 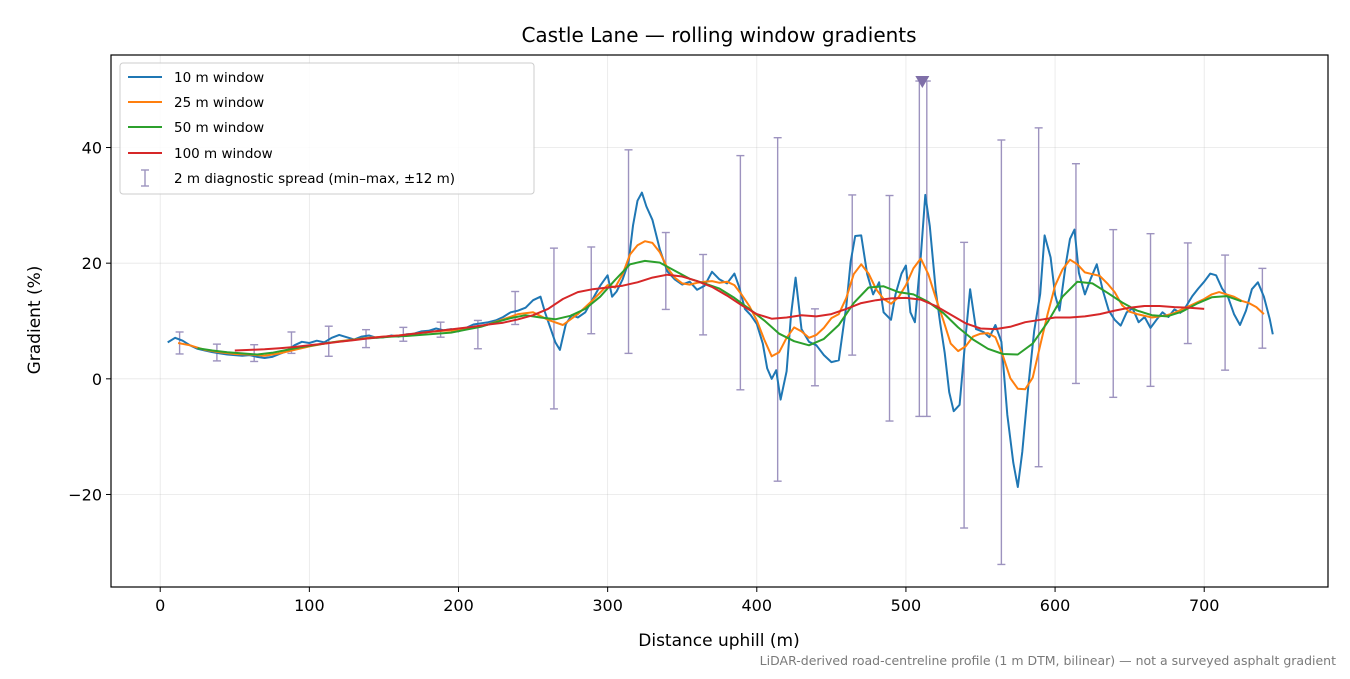 I want to click on x-tick-label: 700, so click(x=1204, y=605).